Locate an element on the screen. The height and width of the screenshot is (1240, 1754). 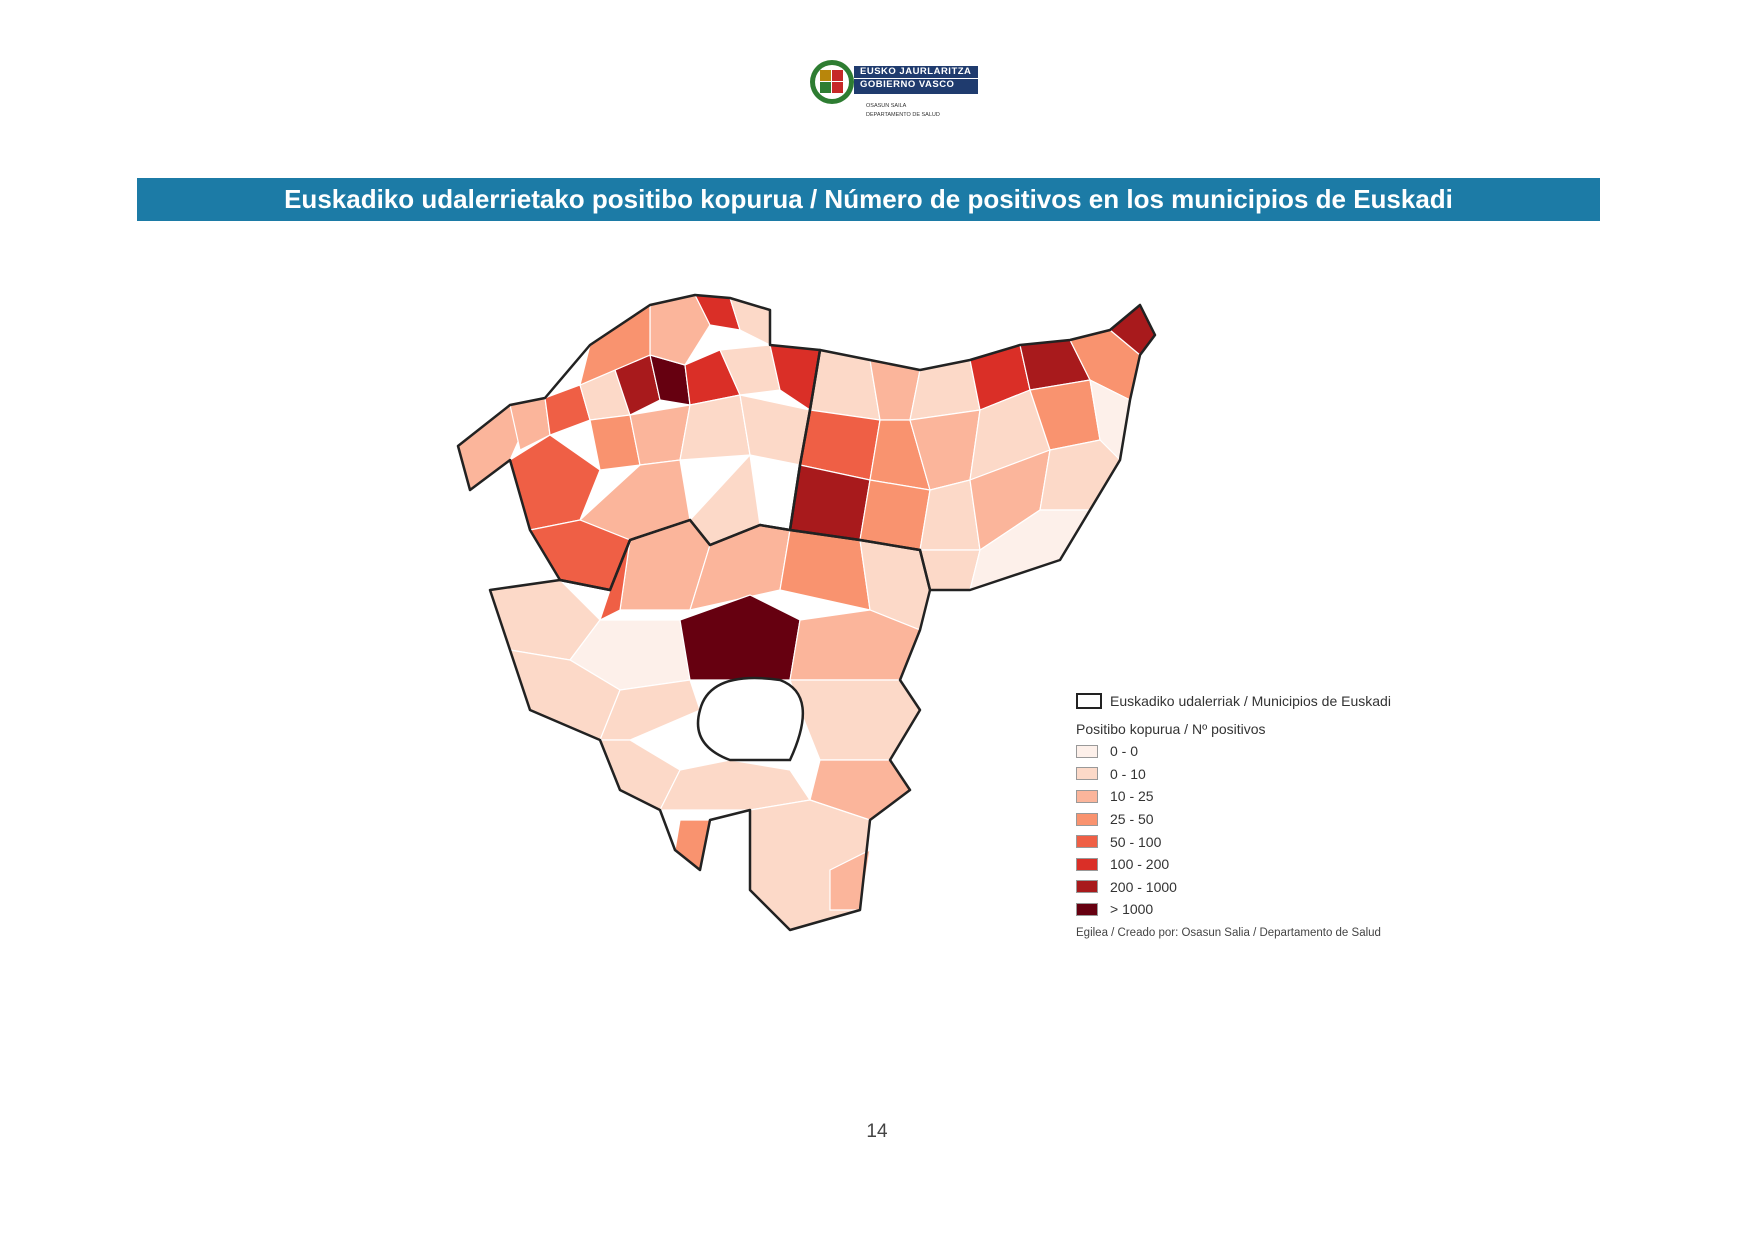
boundary-swatch is located at coordinates (1089, 701).